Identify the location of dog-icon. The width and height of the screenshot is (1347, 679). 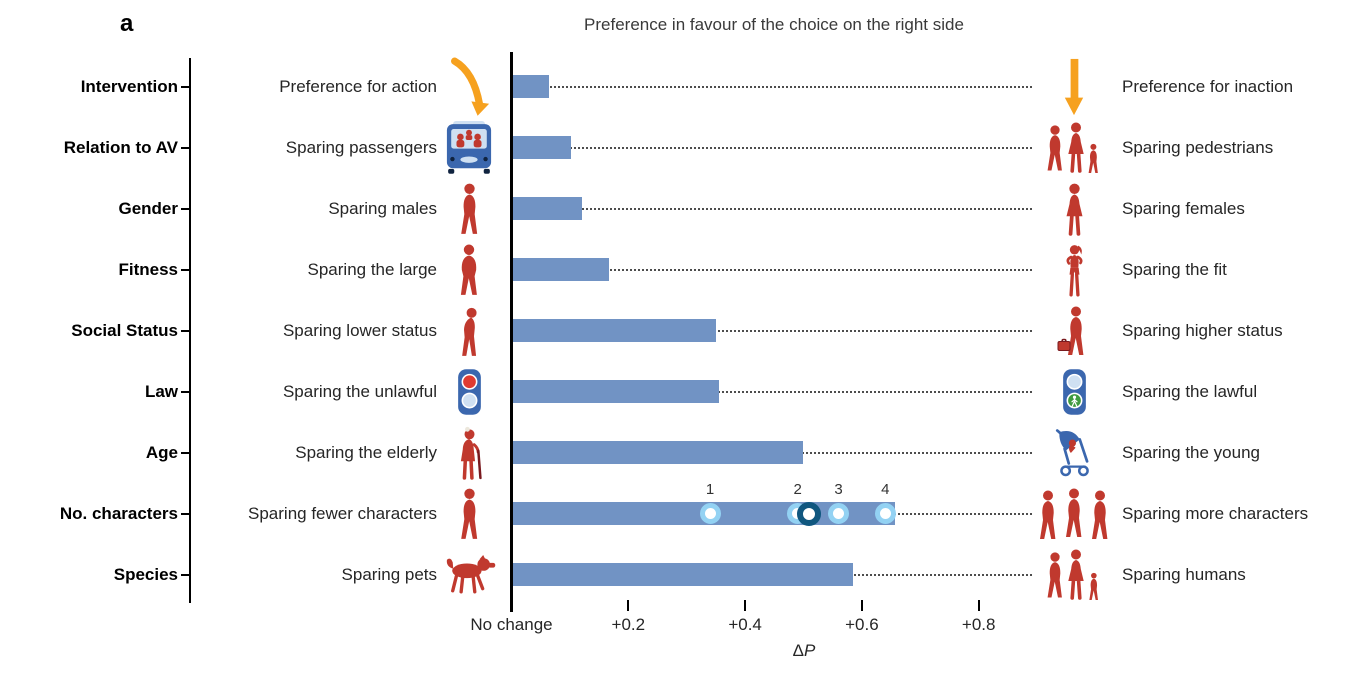
(469, 575).